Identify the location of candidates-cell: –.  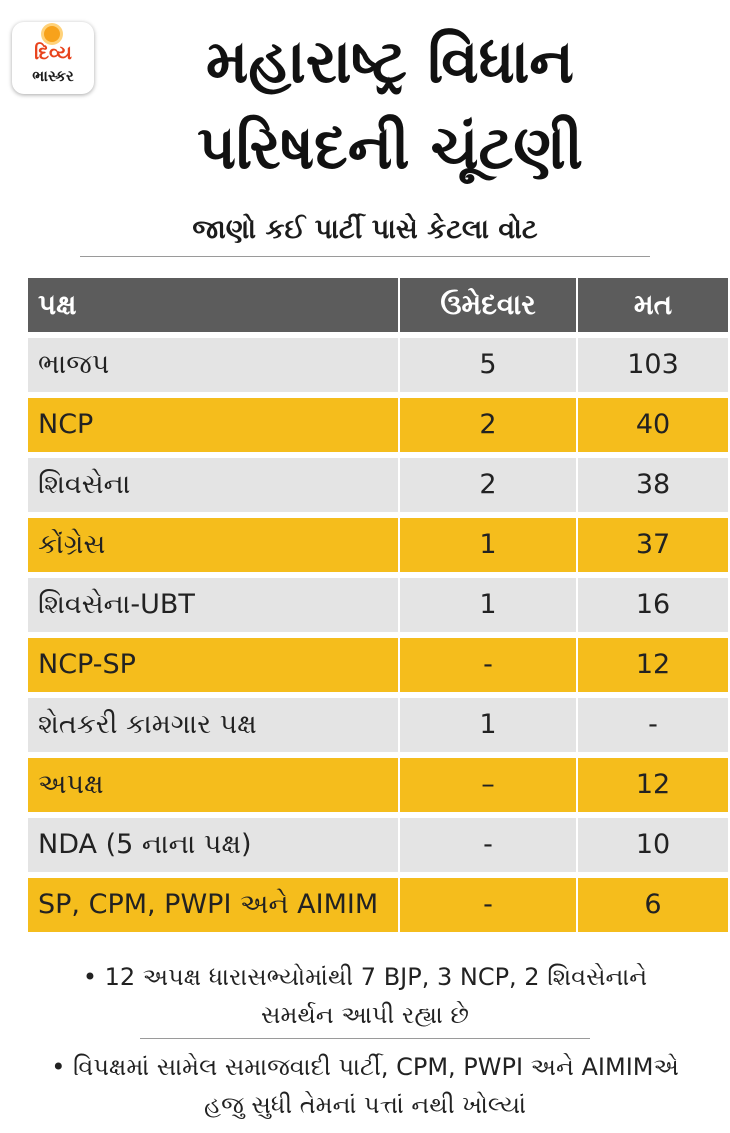
(488, 785).